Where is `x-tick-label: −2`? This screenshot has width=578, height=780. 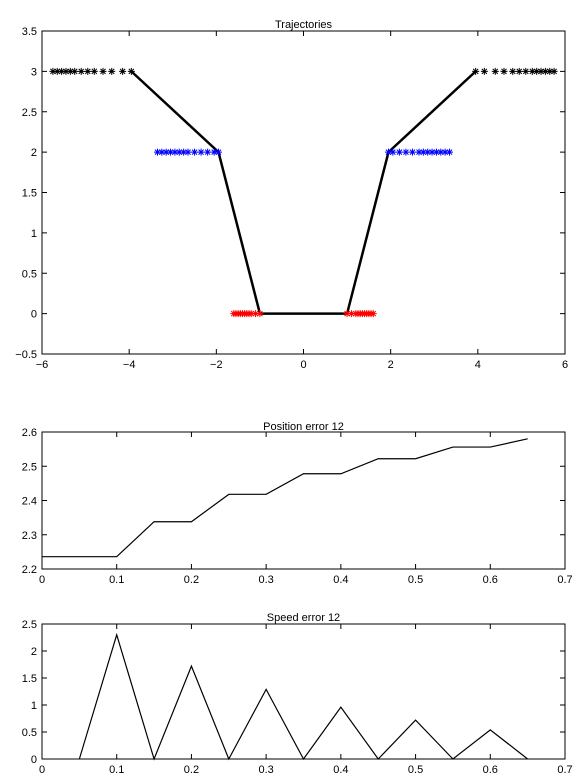 x-tick-label: −2 is located at coordinates (216, 365).